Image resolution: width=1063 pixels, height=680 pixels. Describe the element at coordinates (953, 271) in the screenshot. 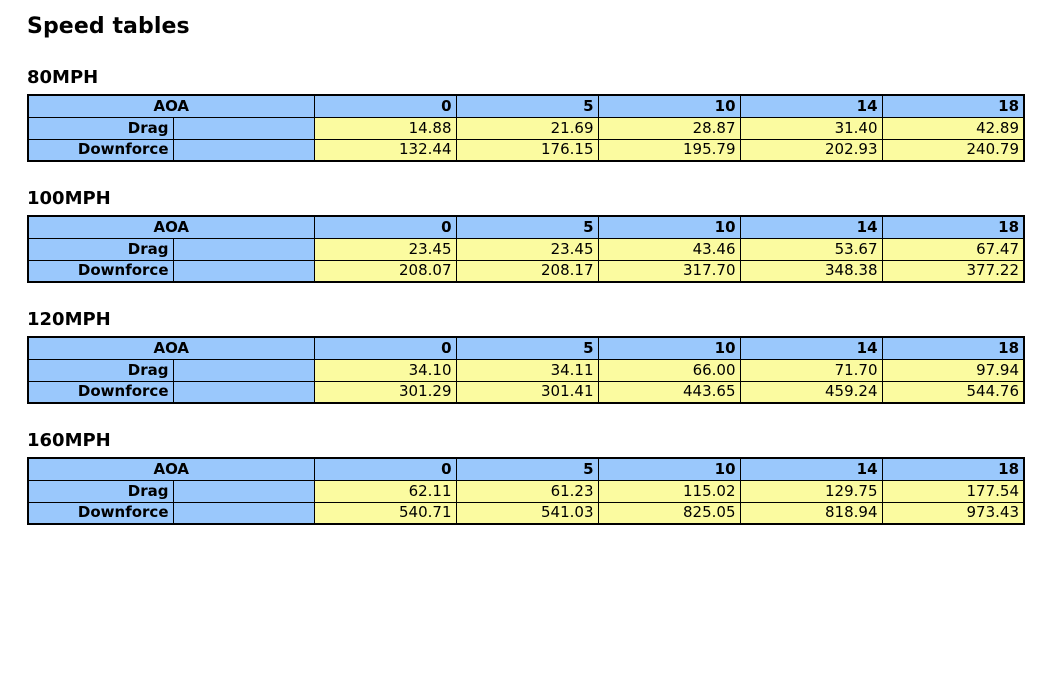

I see `table-cell-value: 377.22` at that location.